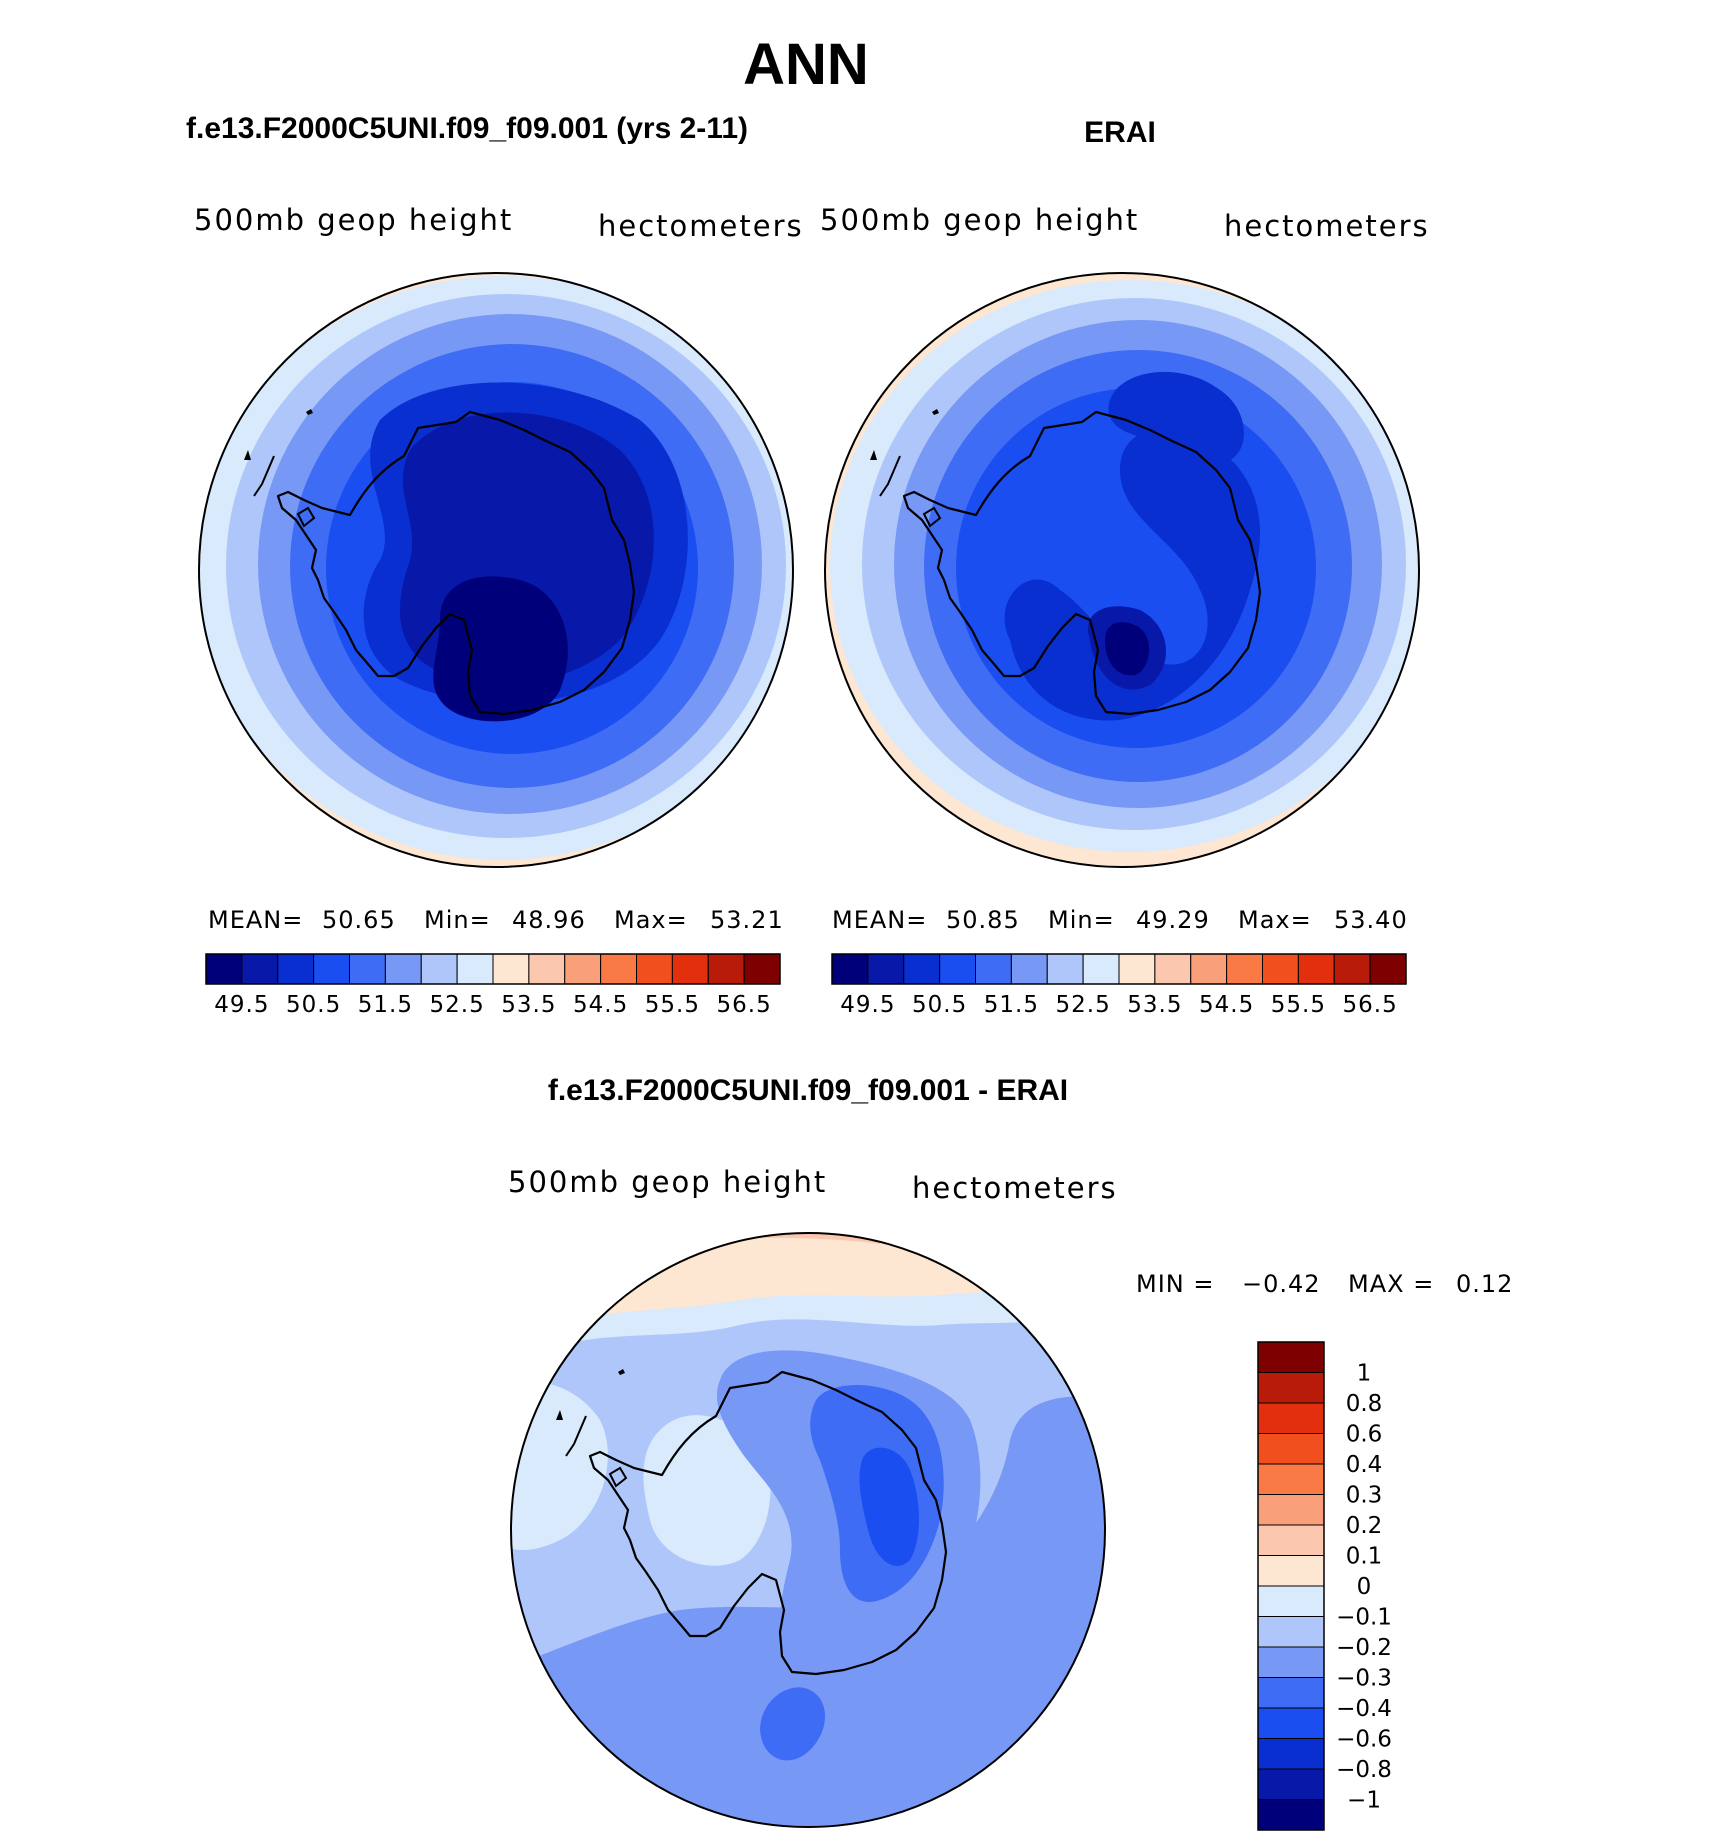 Image resolution: width=1710 pixels, height=1839 pixels. I want to click on colorbar-tick-label: 0.4, so click(1364, 1465).